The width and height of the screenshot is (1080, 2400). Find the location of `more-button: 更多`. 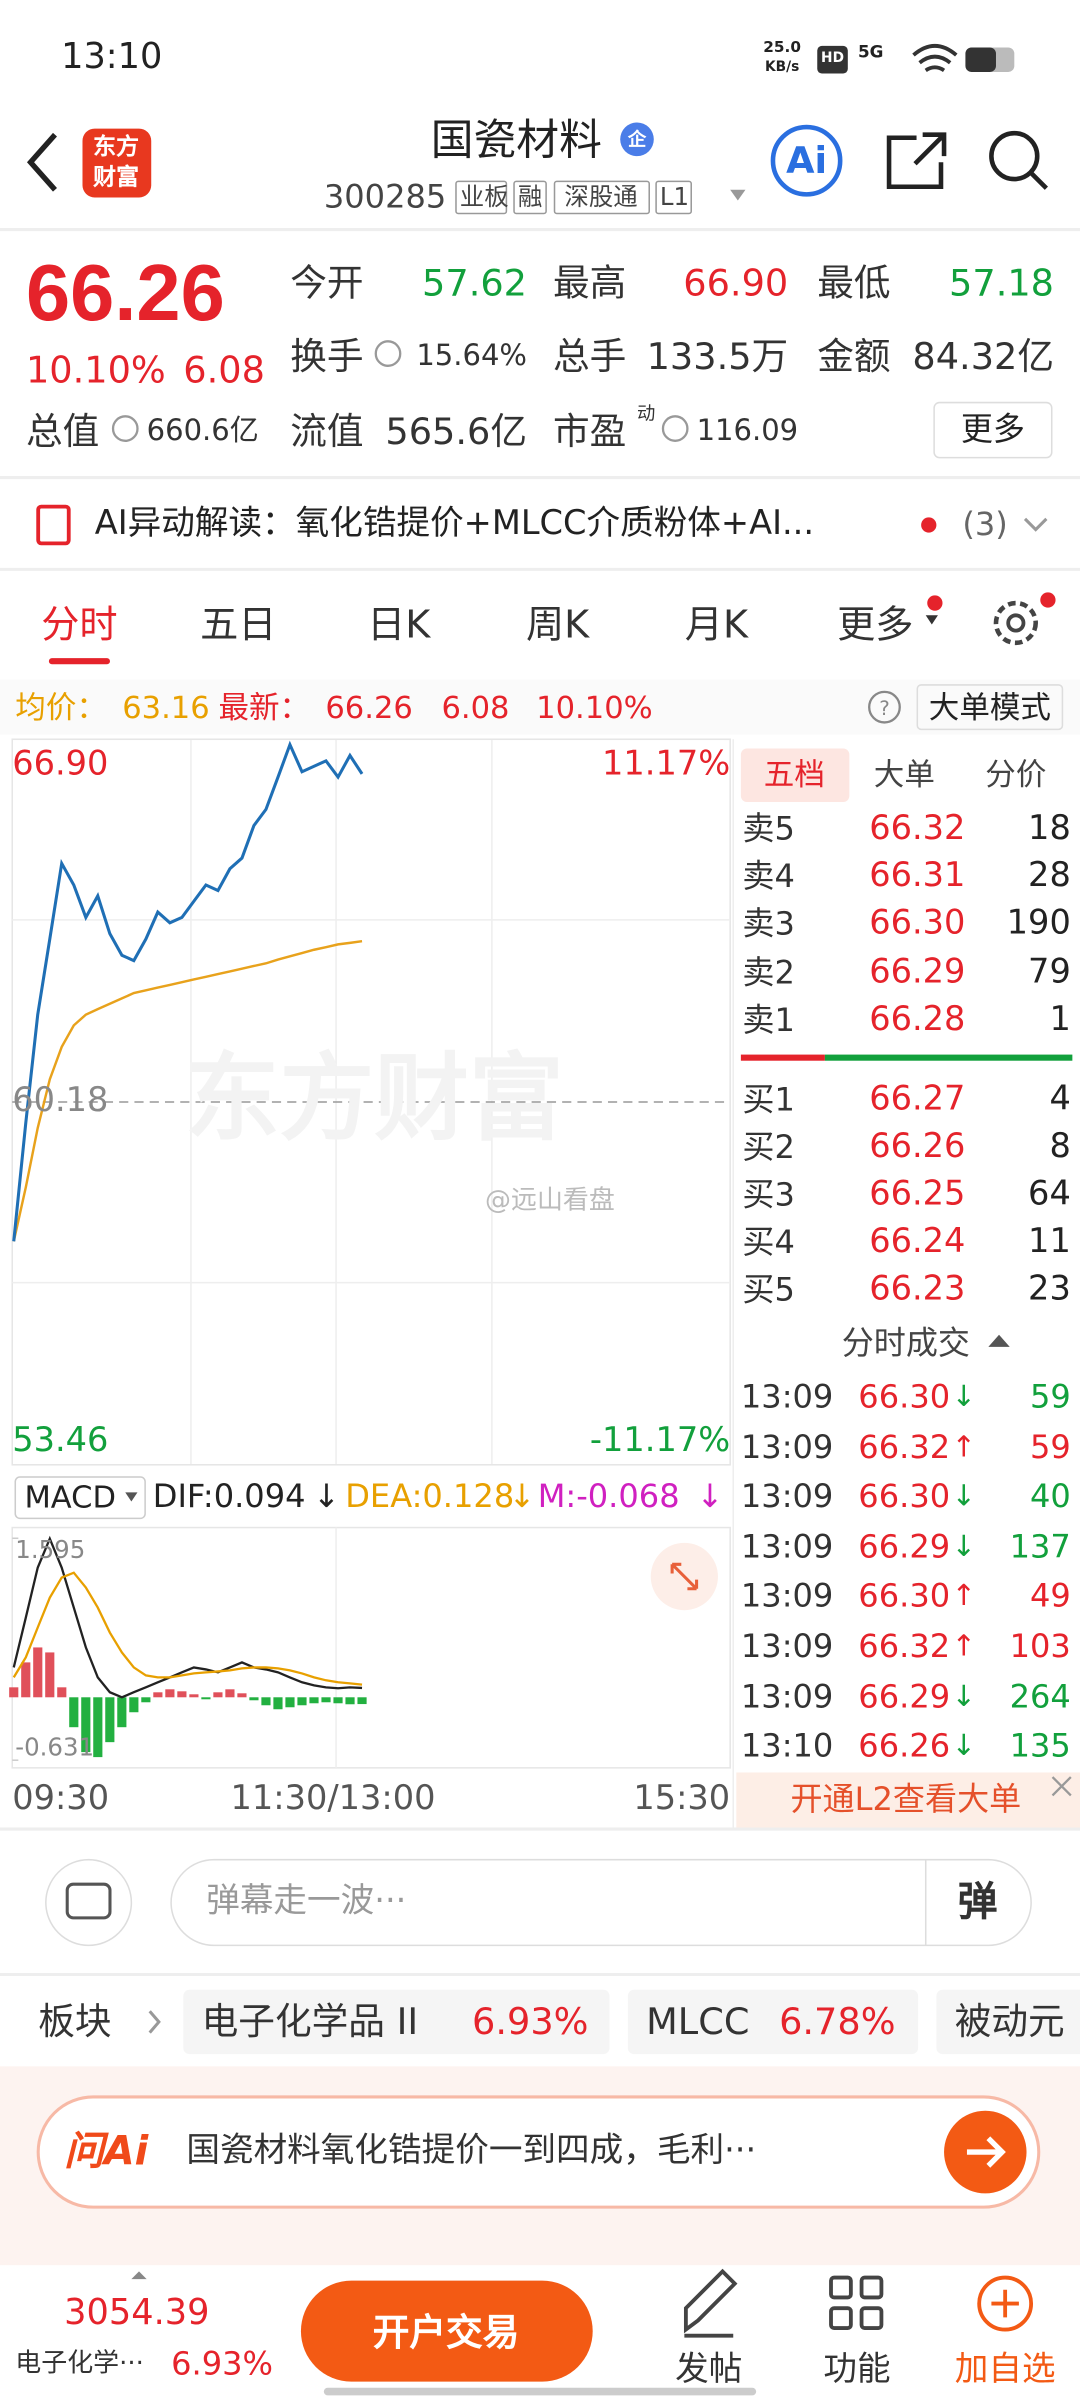

more-button: 更多 is located at coordinates (993, 430).